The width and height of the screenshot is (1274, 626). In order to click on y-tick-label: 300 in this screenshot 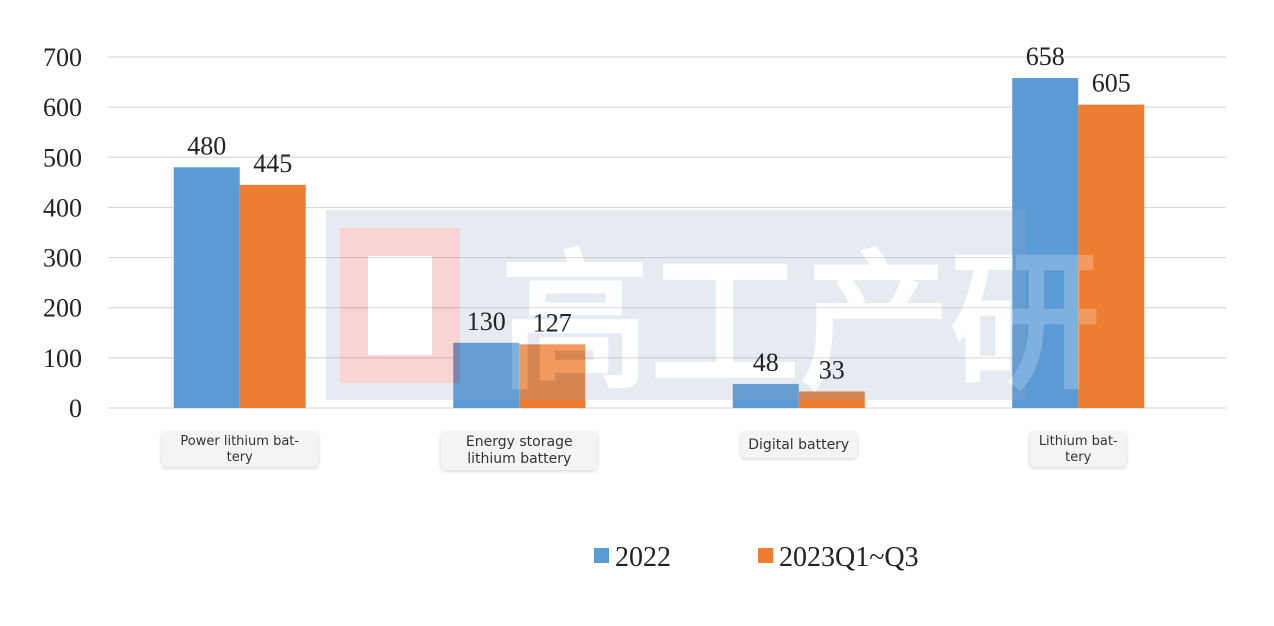, I will do `click(62, 258)`.